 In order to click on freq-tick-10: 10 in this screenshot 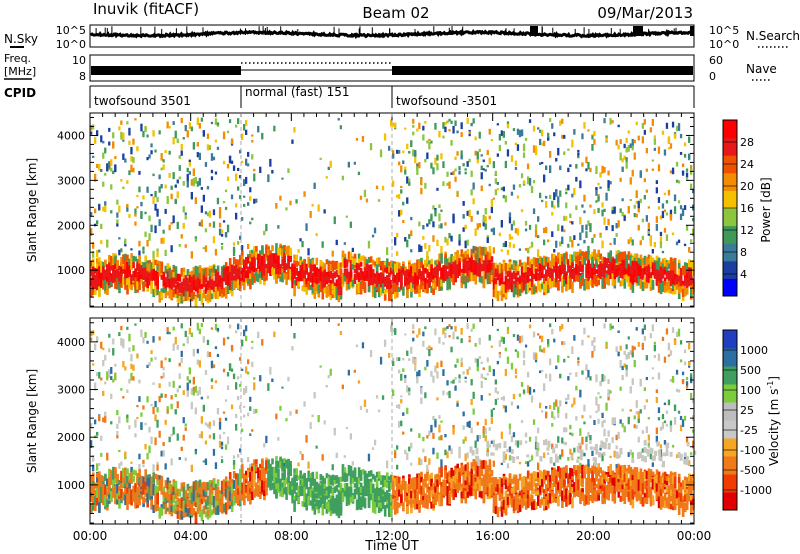, I will do `click(79, 60)`.